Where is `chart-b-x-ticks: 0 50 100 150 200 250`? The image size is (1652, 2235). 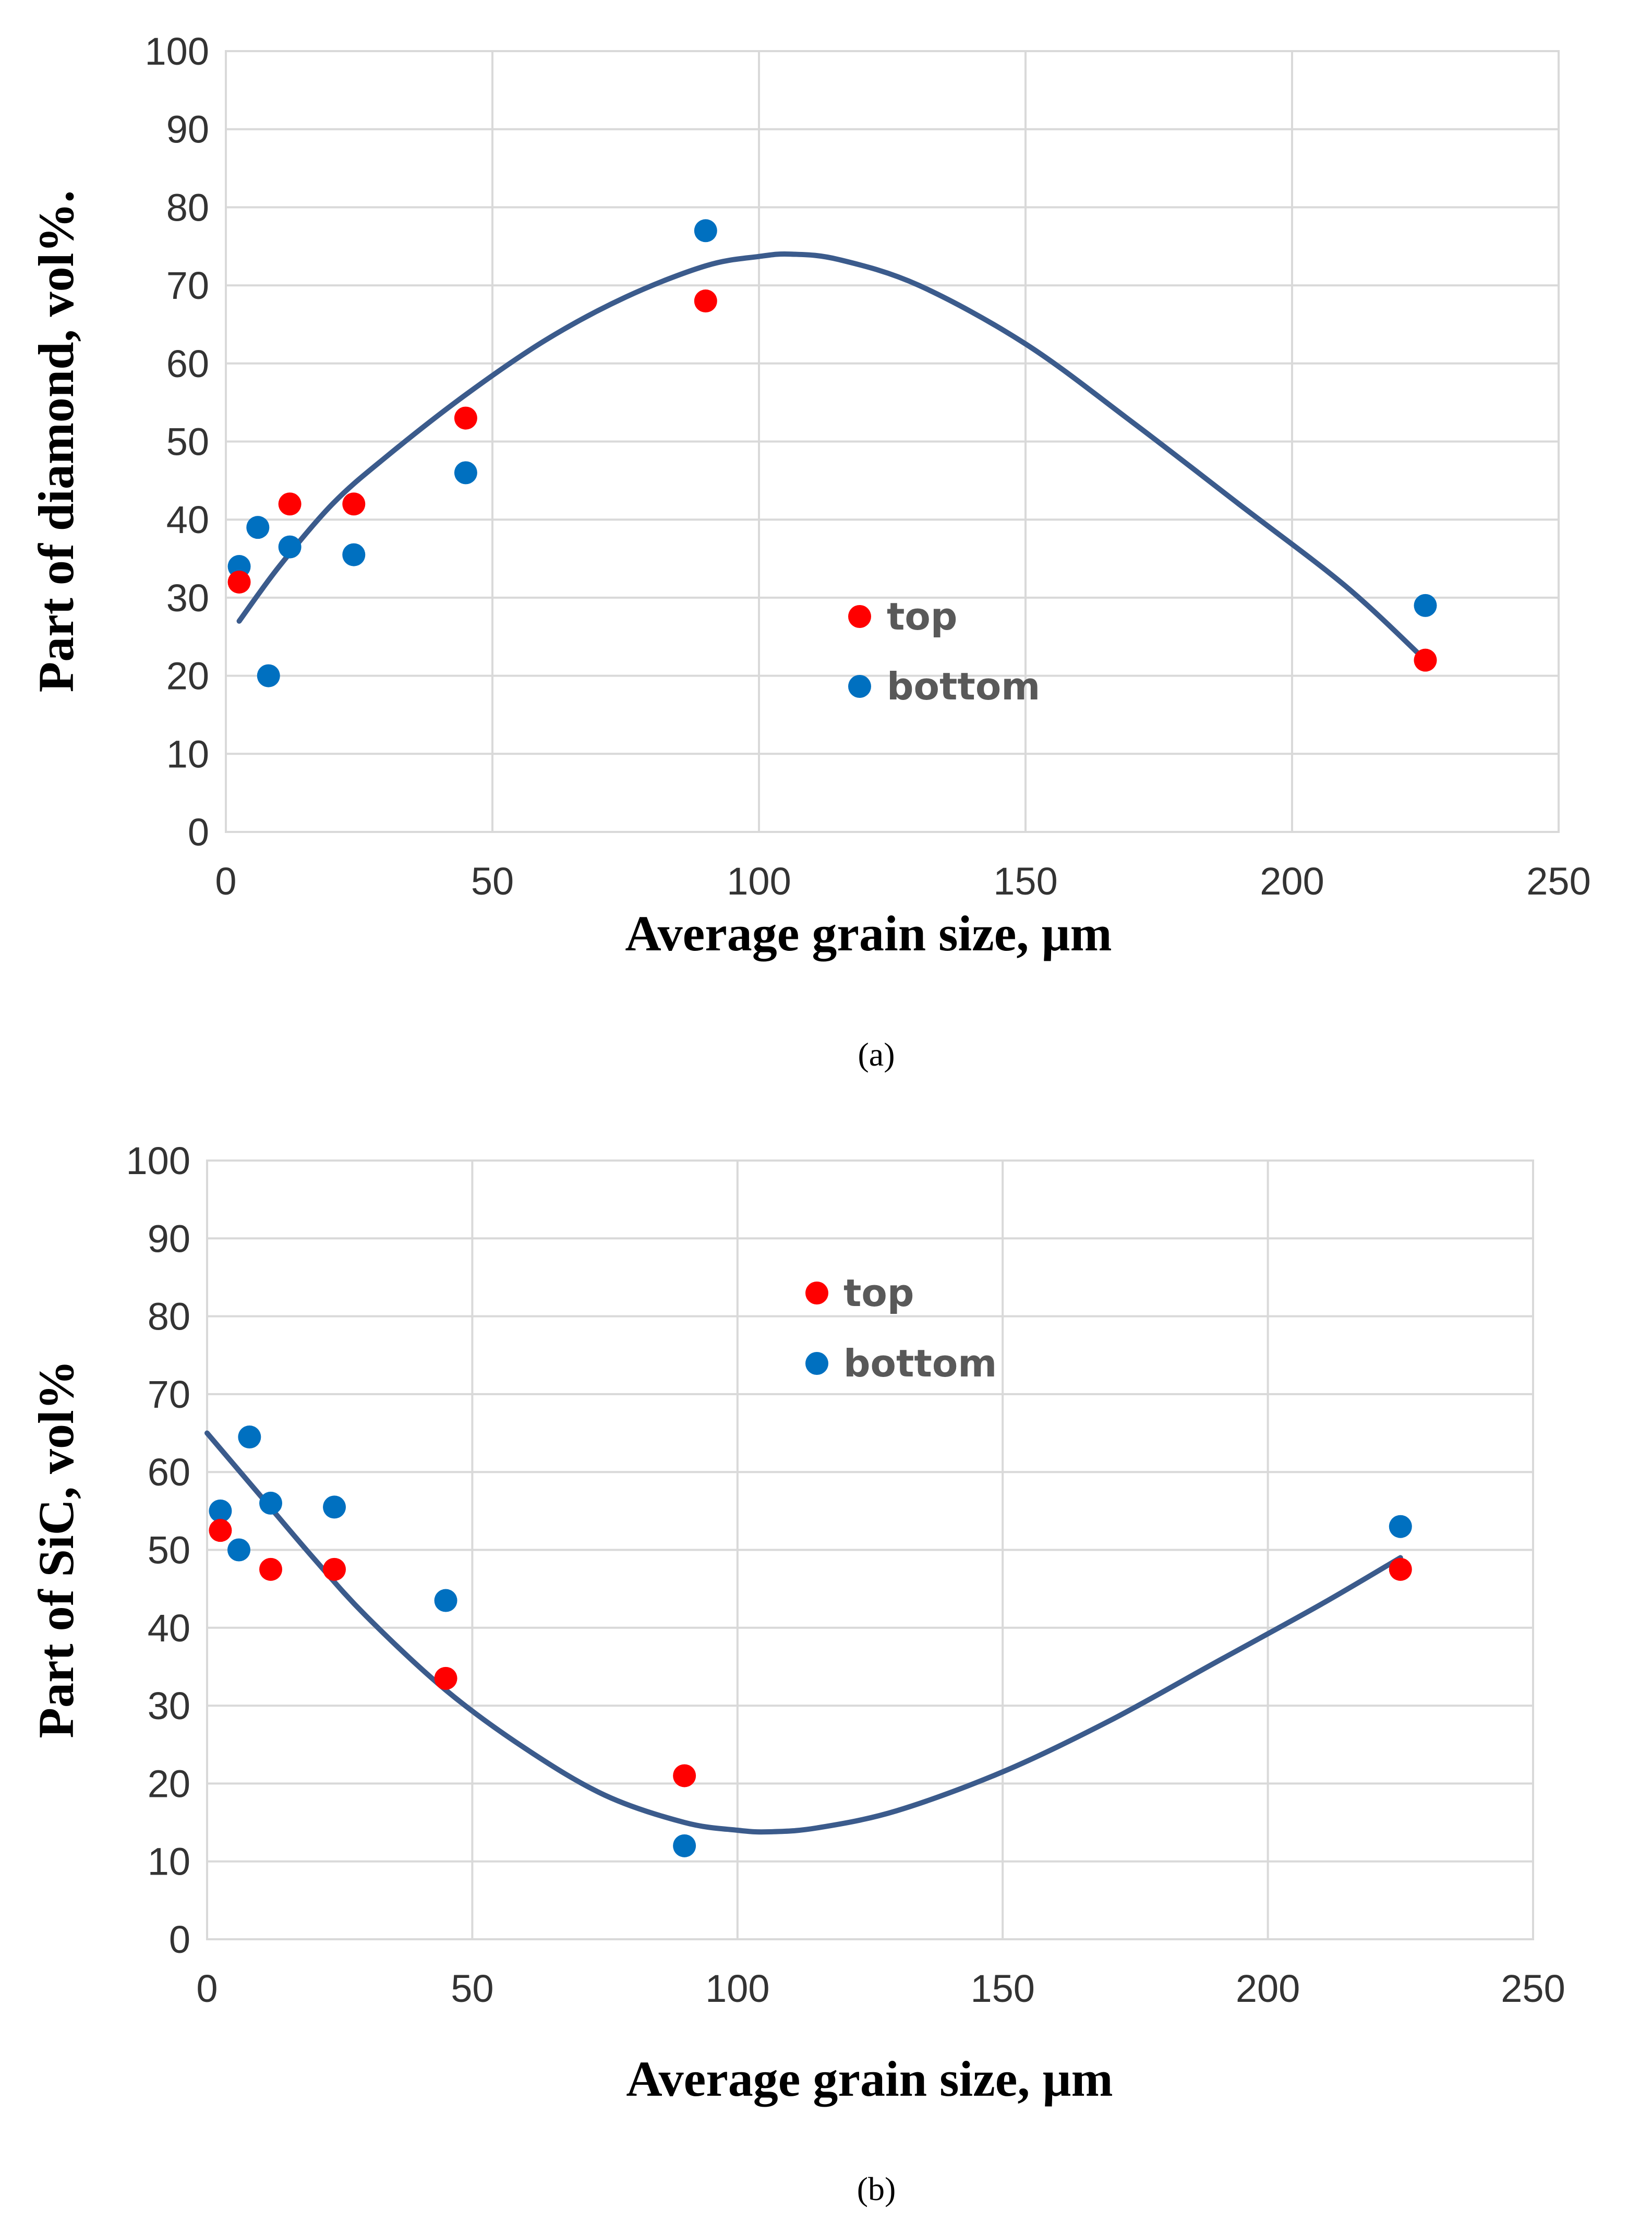 chart-b-x-ticks: 0 50 100 150 200 250 is located at coordinates (881, 1988).